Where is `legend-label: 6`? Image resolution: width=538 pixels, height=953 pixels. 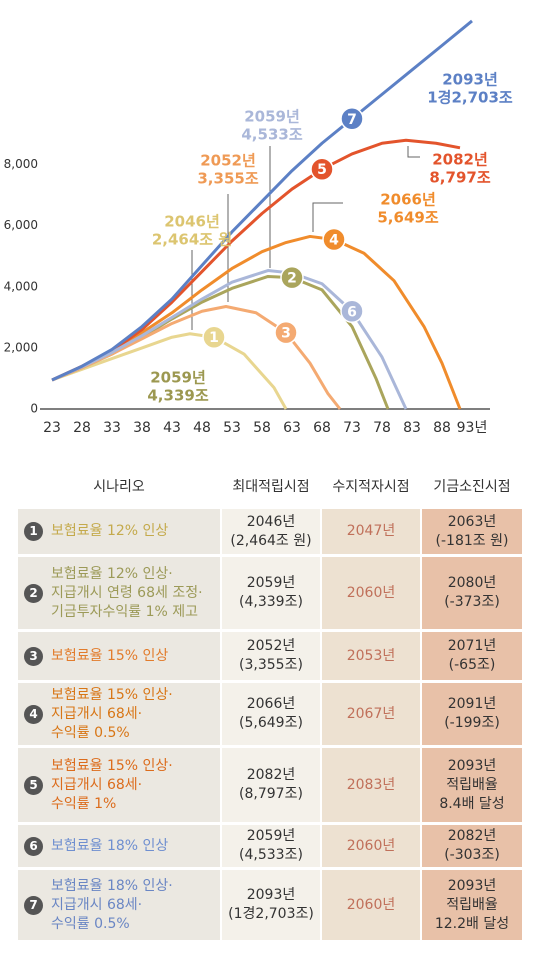 legend-label: 6 is located at coordinates (352, 312).